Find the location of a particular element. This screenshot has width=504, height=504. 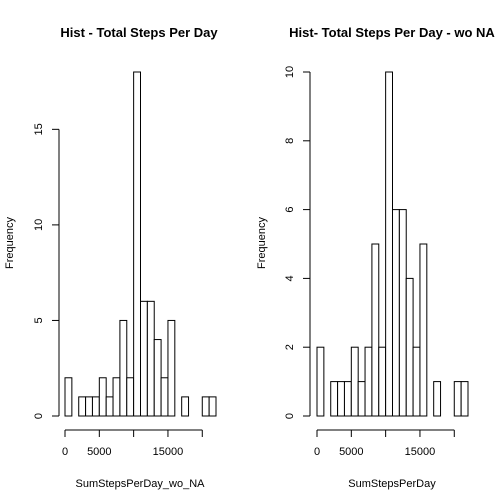

y-tick-label: 2 is located at coordinates (290, 347).